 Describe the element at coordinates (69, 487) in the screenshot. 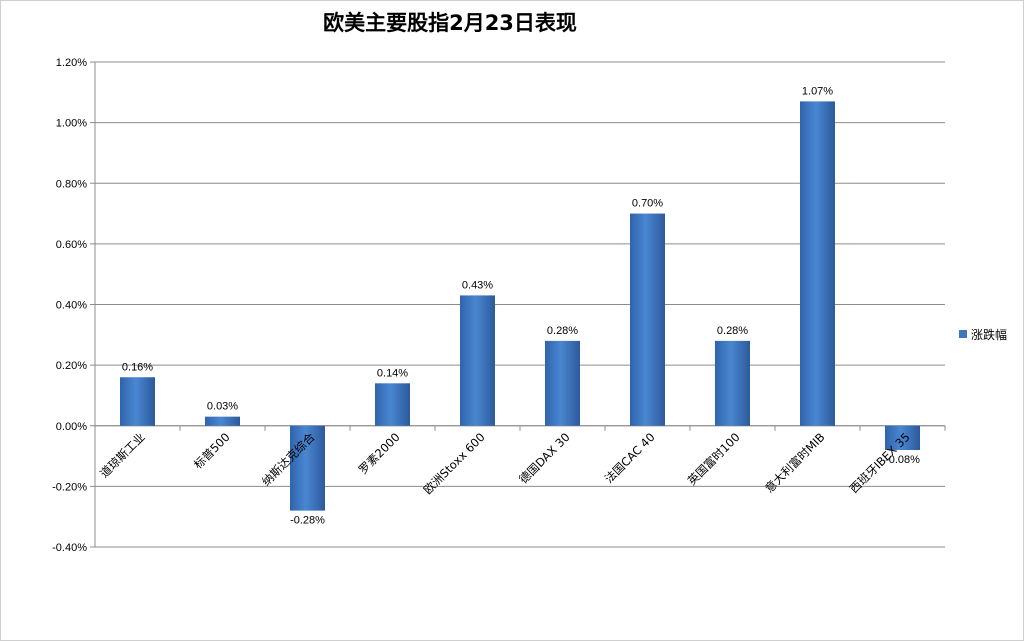

I see `y-tick-label: -0.20%` at that location.